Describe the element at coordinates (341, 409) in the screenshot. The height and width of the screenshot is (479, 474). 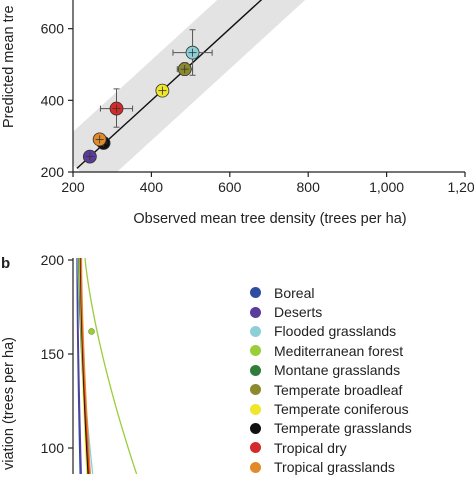
I see `legend-label: Temperate coniferous` at that location.